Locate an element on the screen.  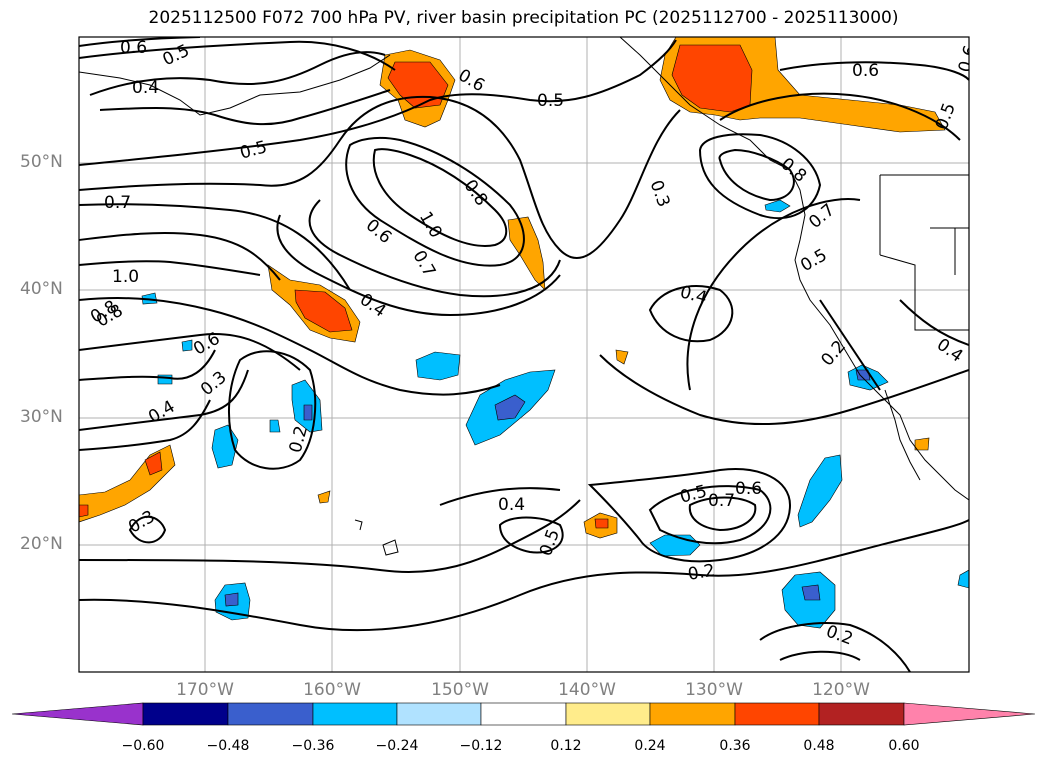
colorbar-tick: −0.36 is located at coordinates (313, 746).